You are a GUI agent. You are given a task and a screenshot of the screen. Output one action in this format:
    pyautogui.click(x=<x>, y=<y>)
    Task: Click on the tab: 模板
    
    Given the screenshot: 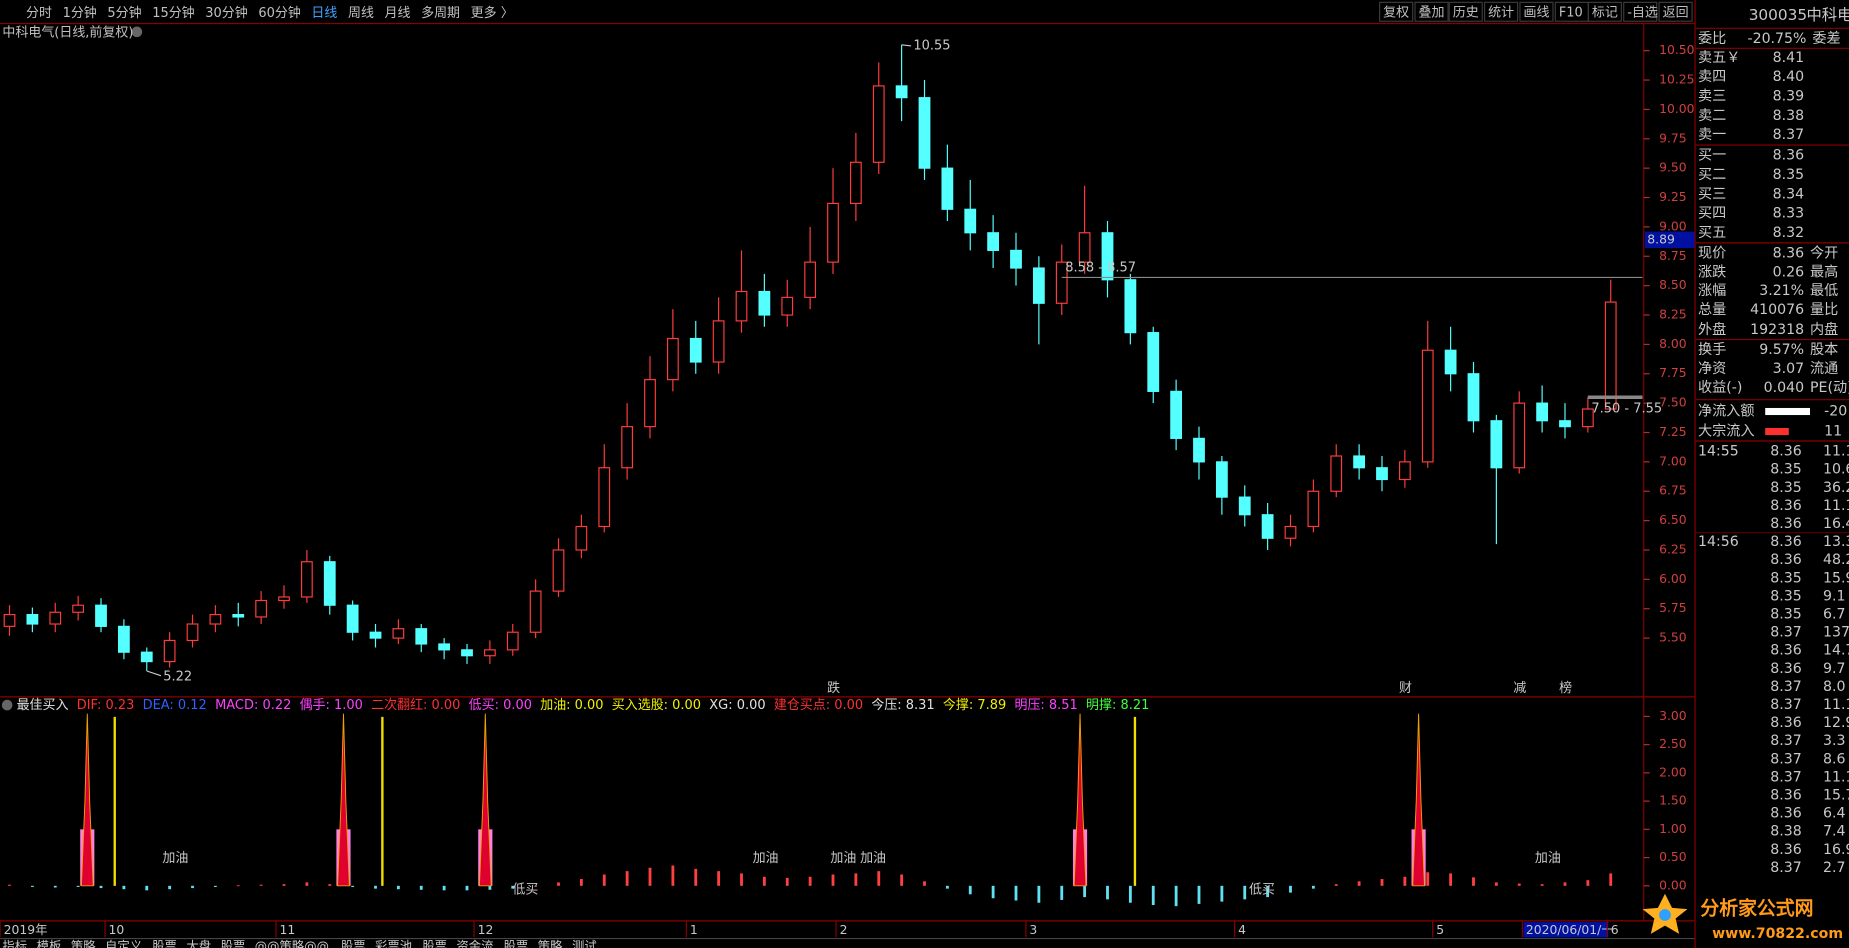 What is the action you would take?
    pyautogui.click(x=49, y=943)
    